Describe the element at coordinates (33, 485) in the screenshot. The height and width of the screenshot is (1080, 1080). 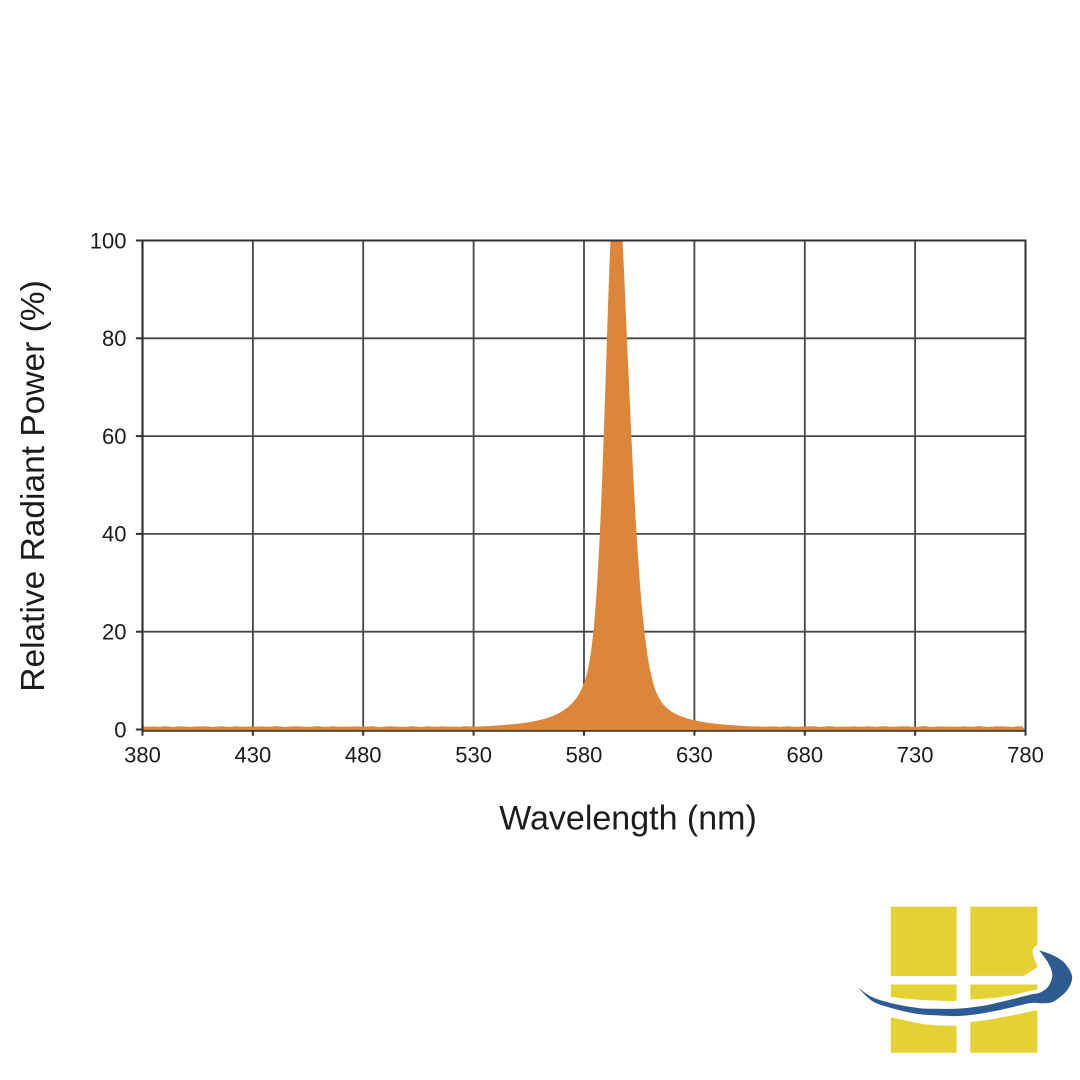
I see `svg-text: Relative Radiant Power (%)` at that location.